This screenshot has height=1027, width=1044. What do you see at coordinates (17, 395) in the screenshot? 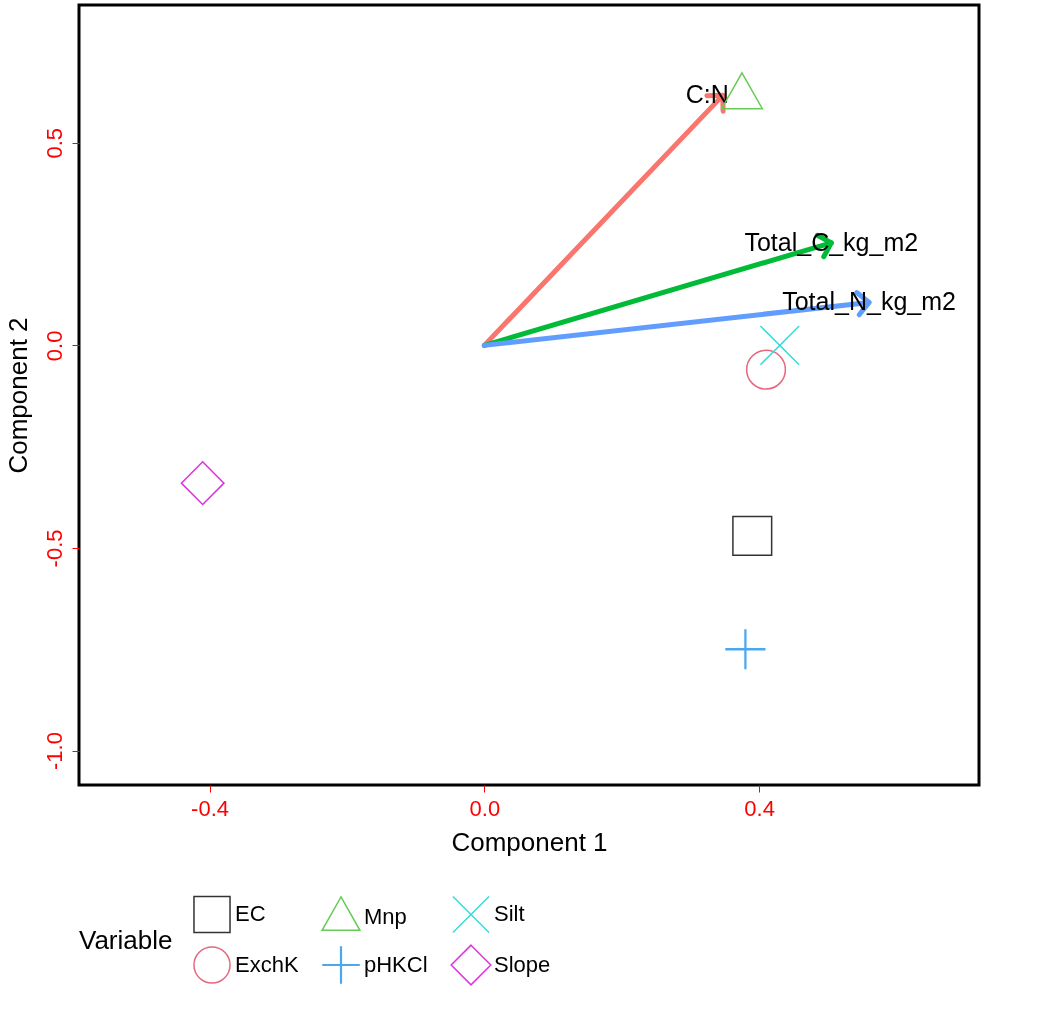
I see `y-axis-title: Component 2` at bounding box center [17, 395].